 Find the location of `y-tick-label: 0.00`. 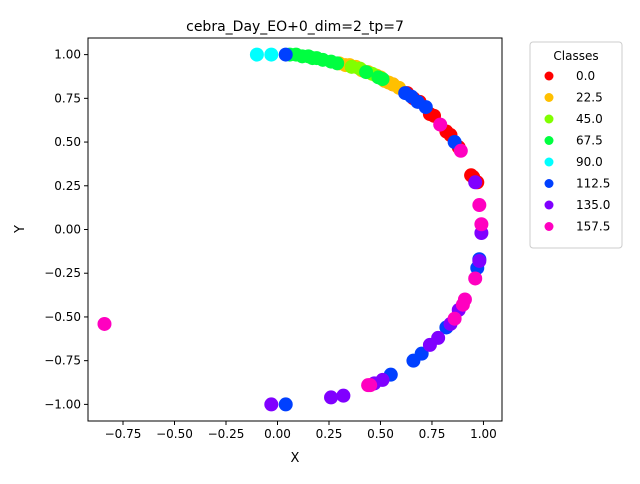

y-tick-label: 0.00 is located at coordinates (67, 230).